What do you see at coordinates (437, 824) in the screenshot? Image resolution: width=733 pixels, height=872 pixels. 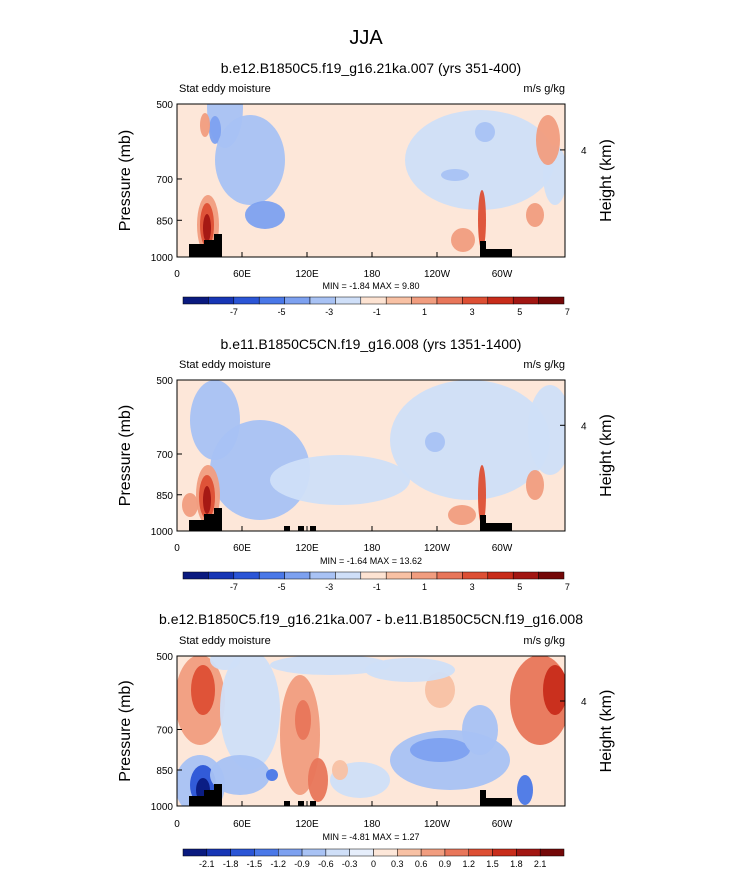 I see `xtick-label: 120W` at bounding box center [437, 824].